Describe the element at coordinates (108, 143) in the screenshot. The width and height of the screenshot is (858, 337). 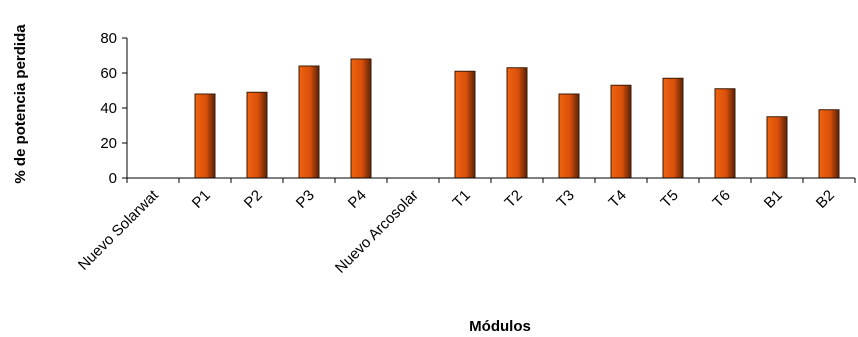
I see `y-tick-label: 20` at that location.